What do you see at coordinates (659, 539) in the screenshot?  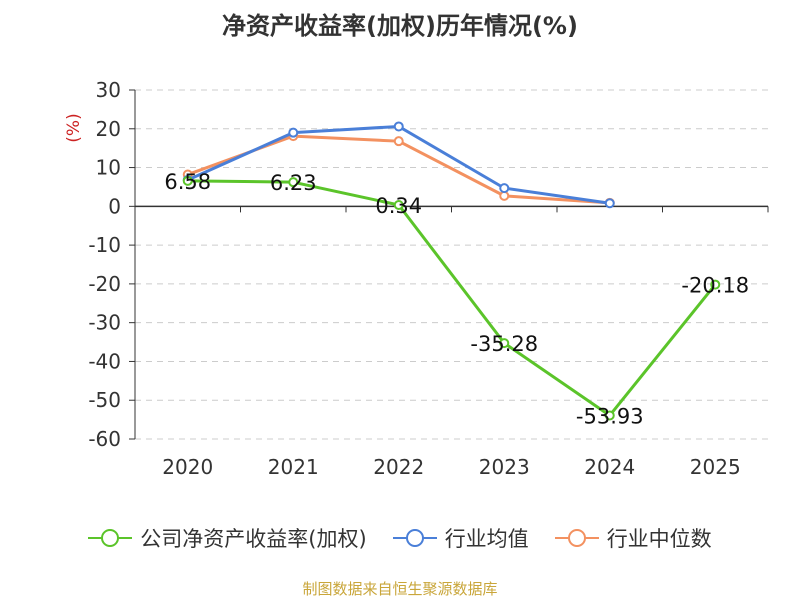 I see `legend-label-industry-median: 行业中位数` at bounding box center [659, 539].